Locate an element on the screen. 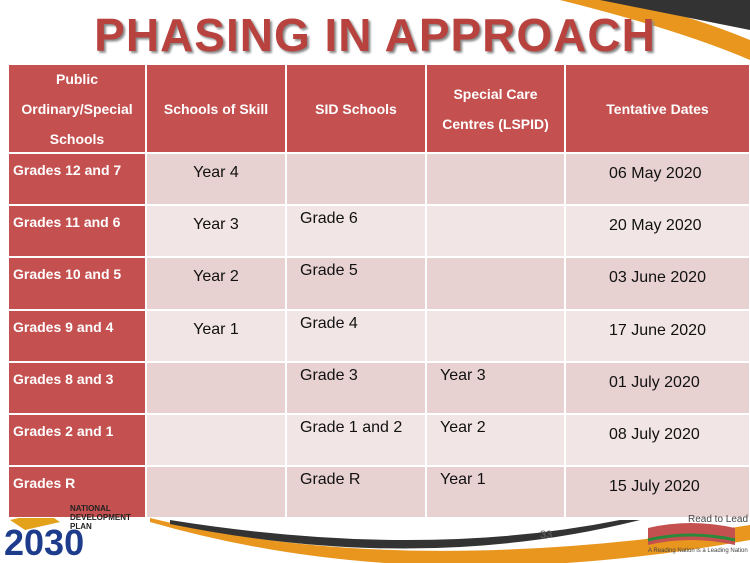 The image size is (750, 563). header-cell: Tentative Dates is located at coordinates (657, 108).